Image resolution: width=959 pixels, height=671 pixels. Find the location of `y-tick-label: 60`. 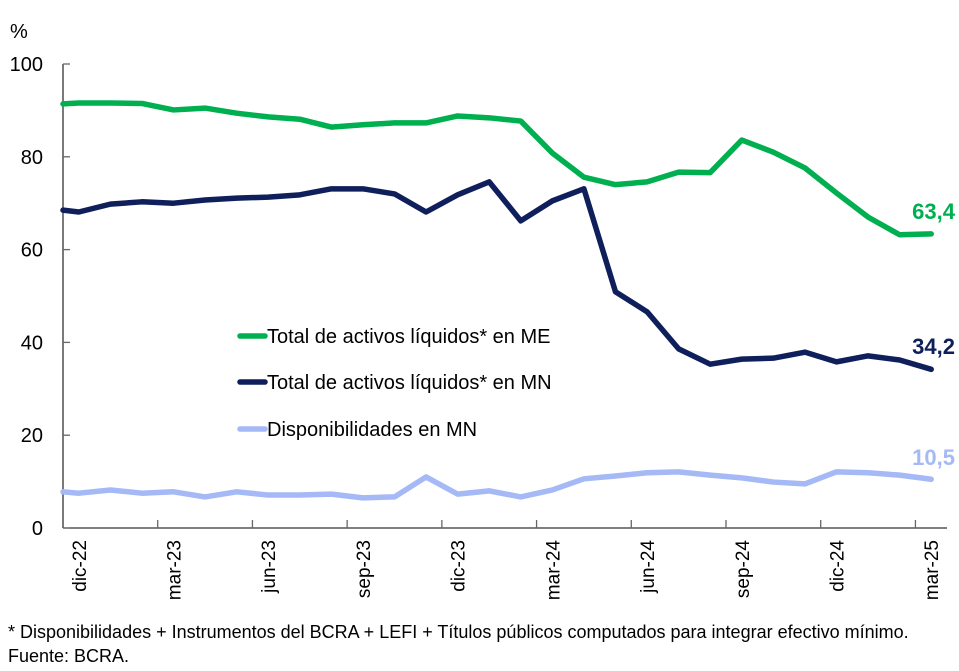

y-tick-label: 60 is located at coordinates (32, 251).